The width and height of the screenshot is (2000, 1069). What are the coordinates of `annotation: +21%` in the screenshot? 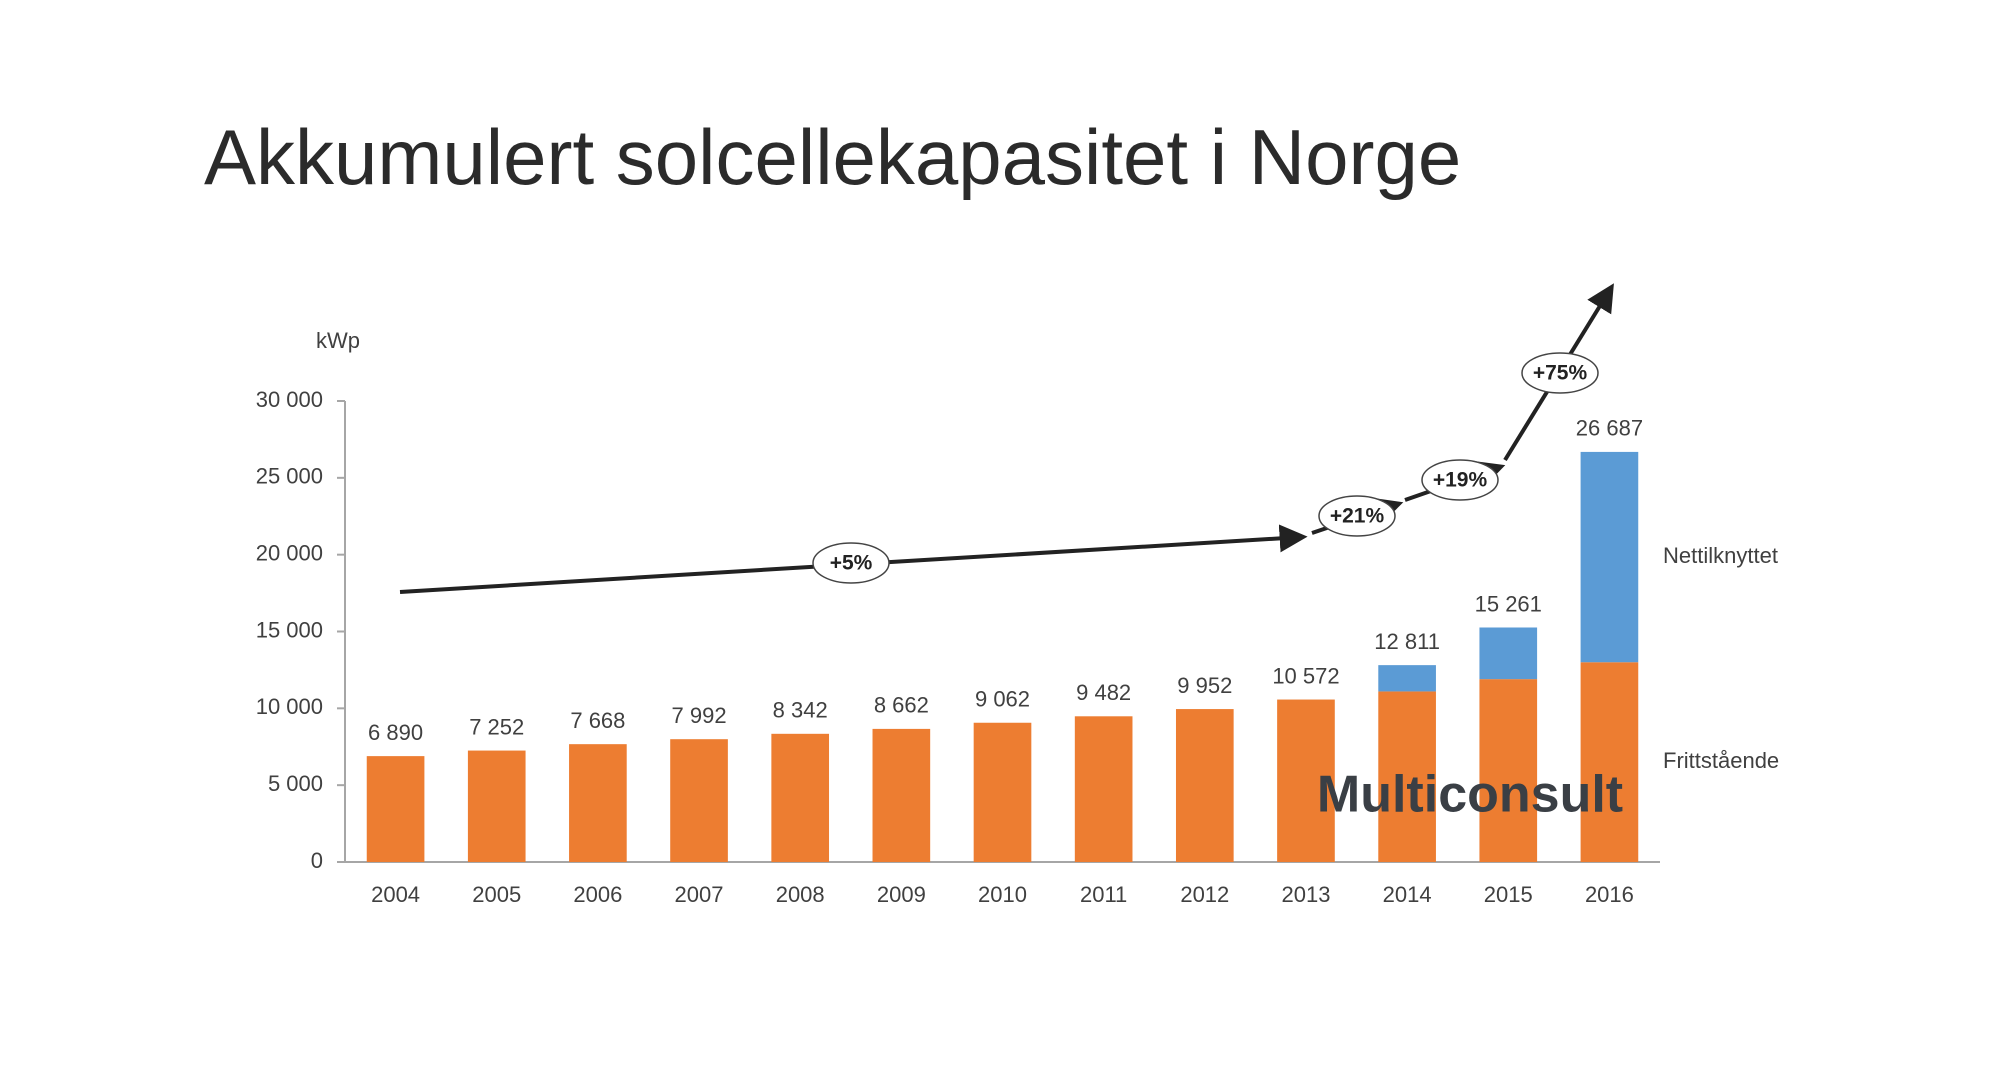 It's located at (1357, 516).